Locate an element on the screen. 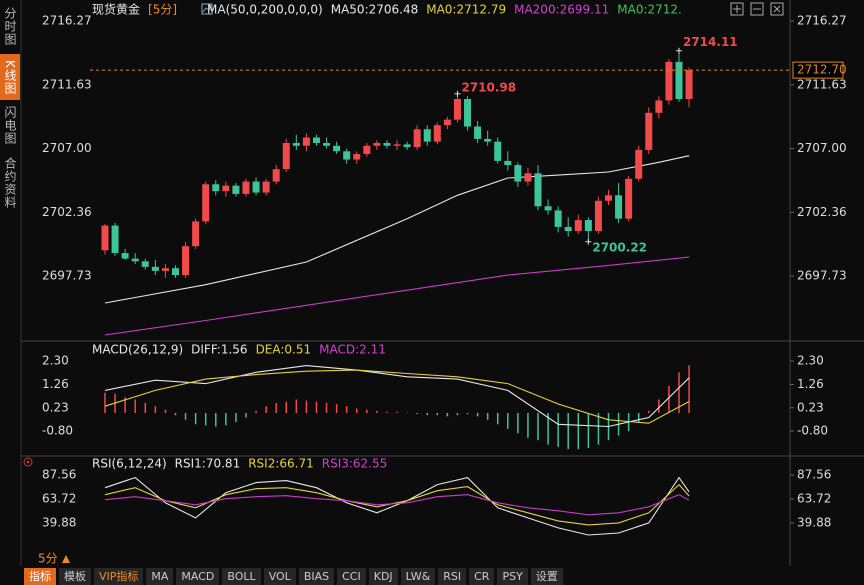 The image size is (864, 585). indicator-tab: VOL is located at coordinates (279, 576).